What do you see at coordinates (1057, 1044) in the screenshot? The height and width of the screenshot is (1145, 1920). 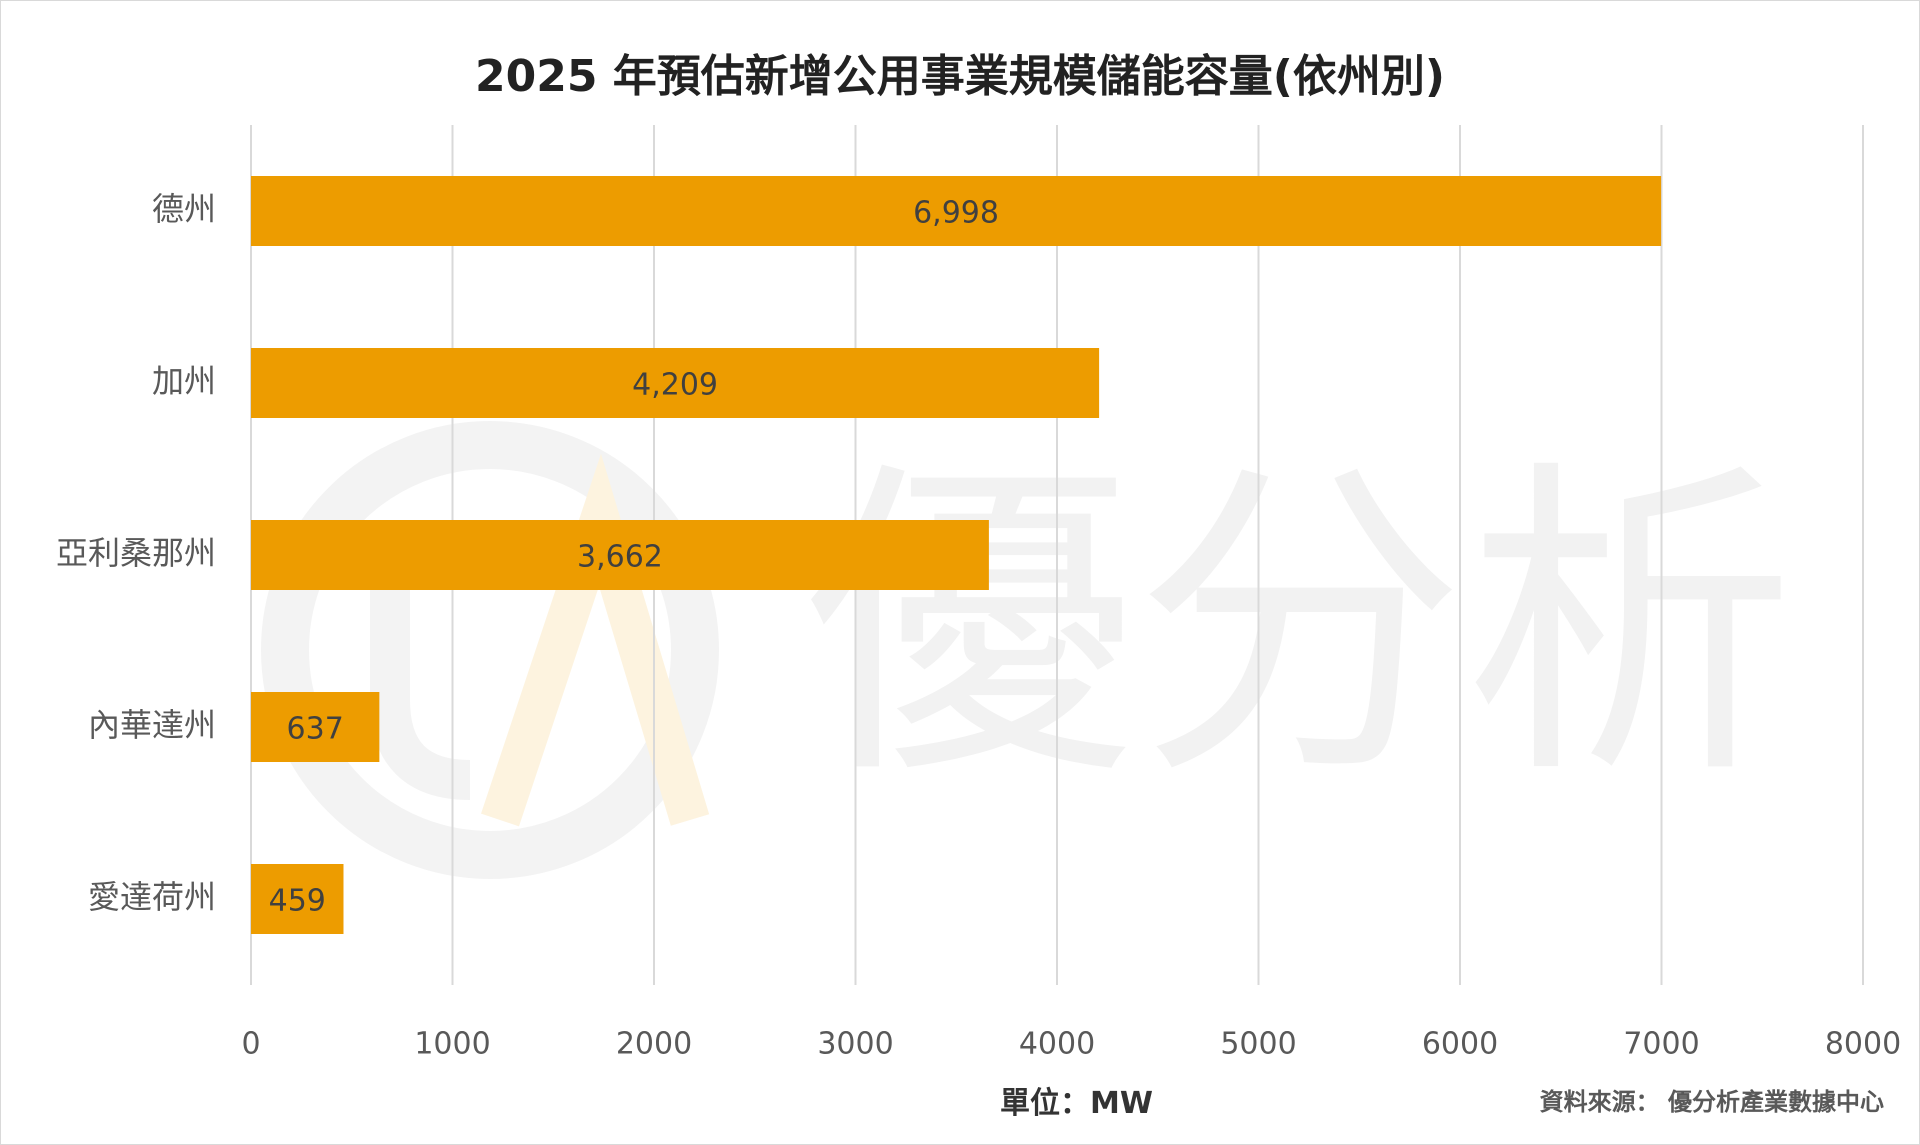 I see `x-tick-label: 4000` at bounding box center [1057, 1044].